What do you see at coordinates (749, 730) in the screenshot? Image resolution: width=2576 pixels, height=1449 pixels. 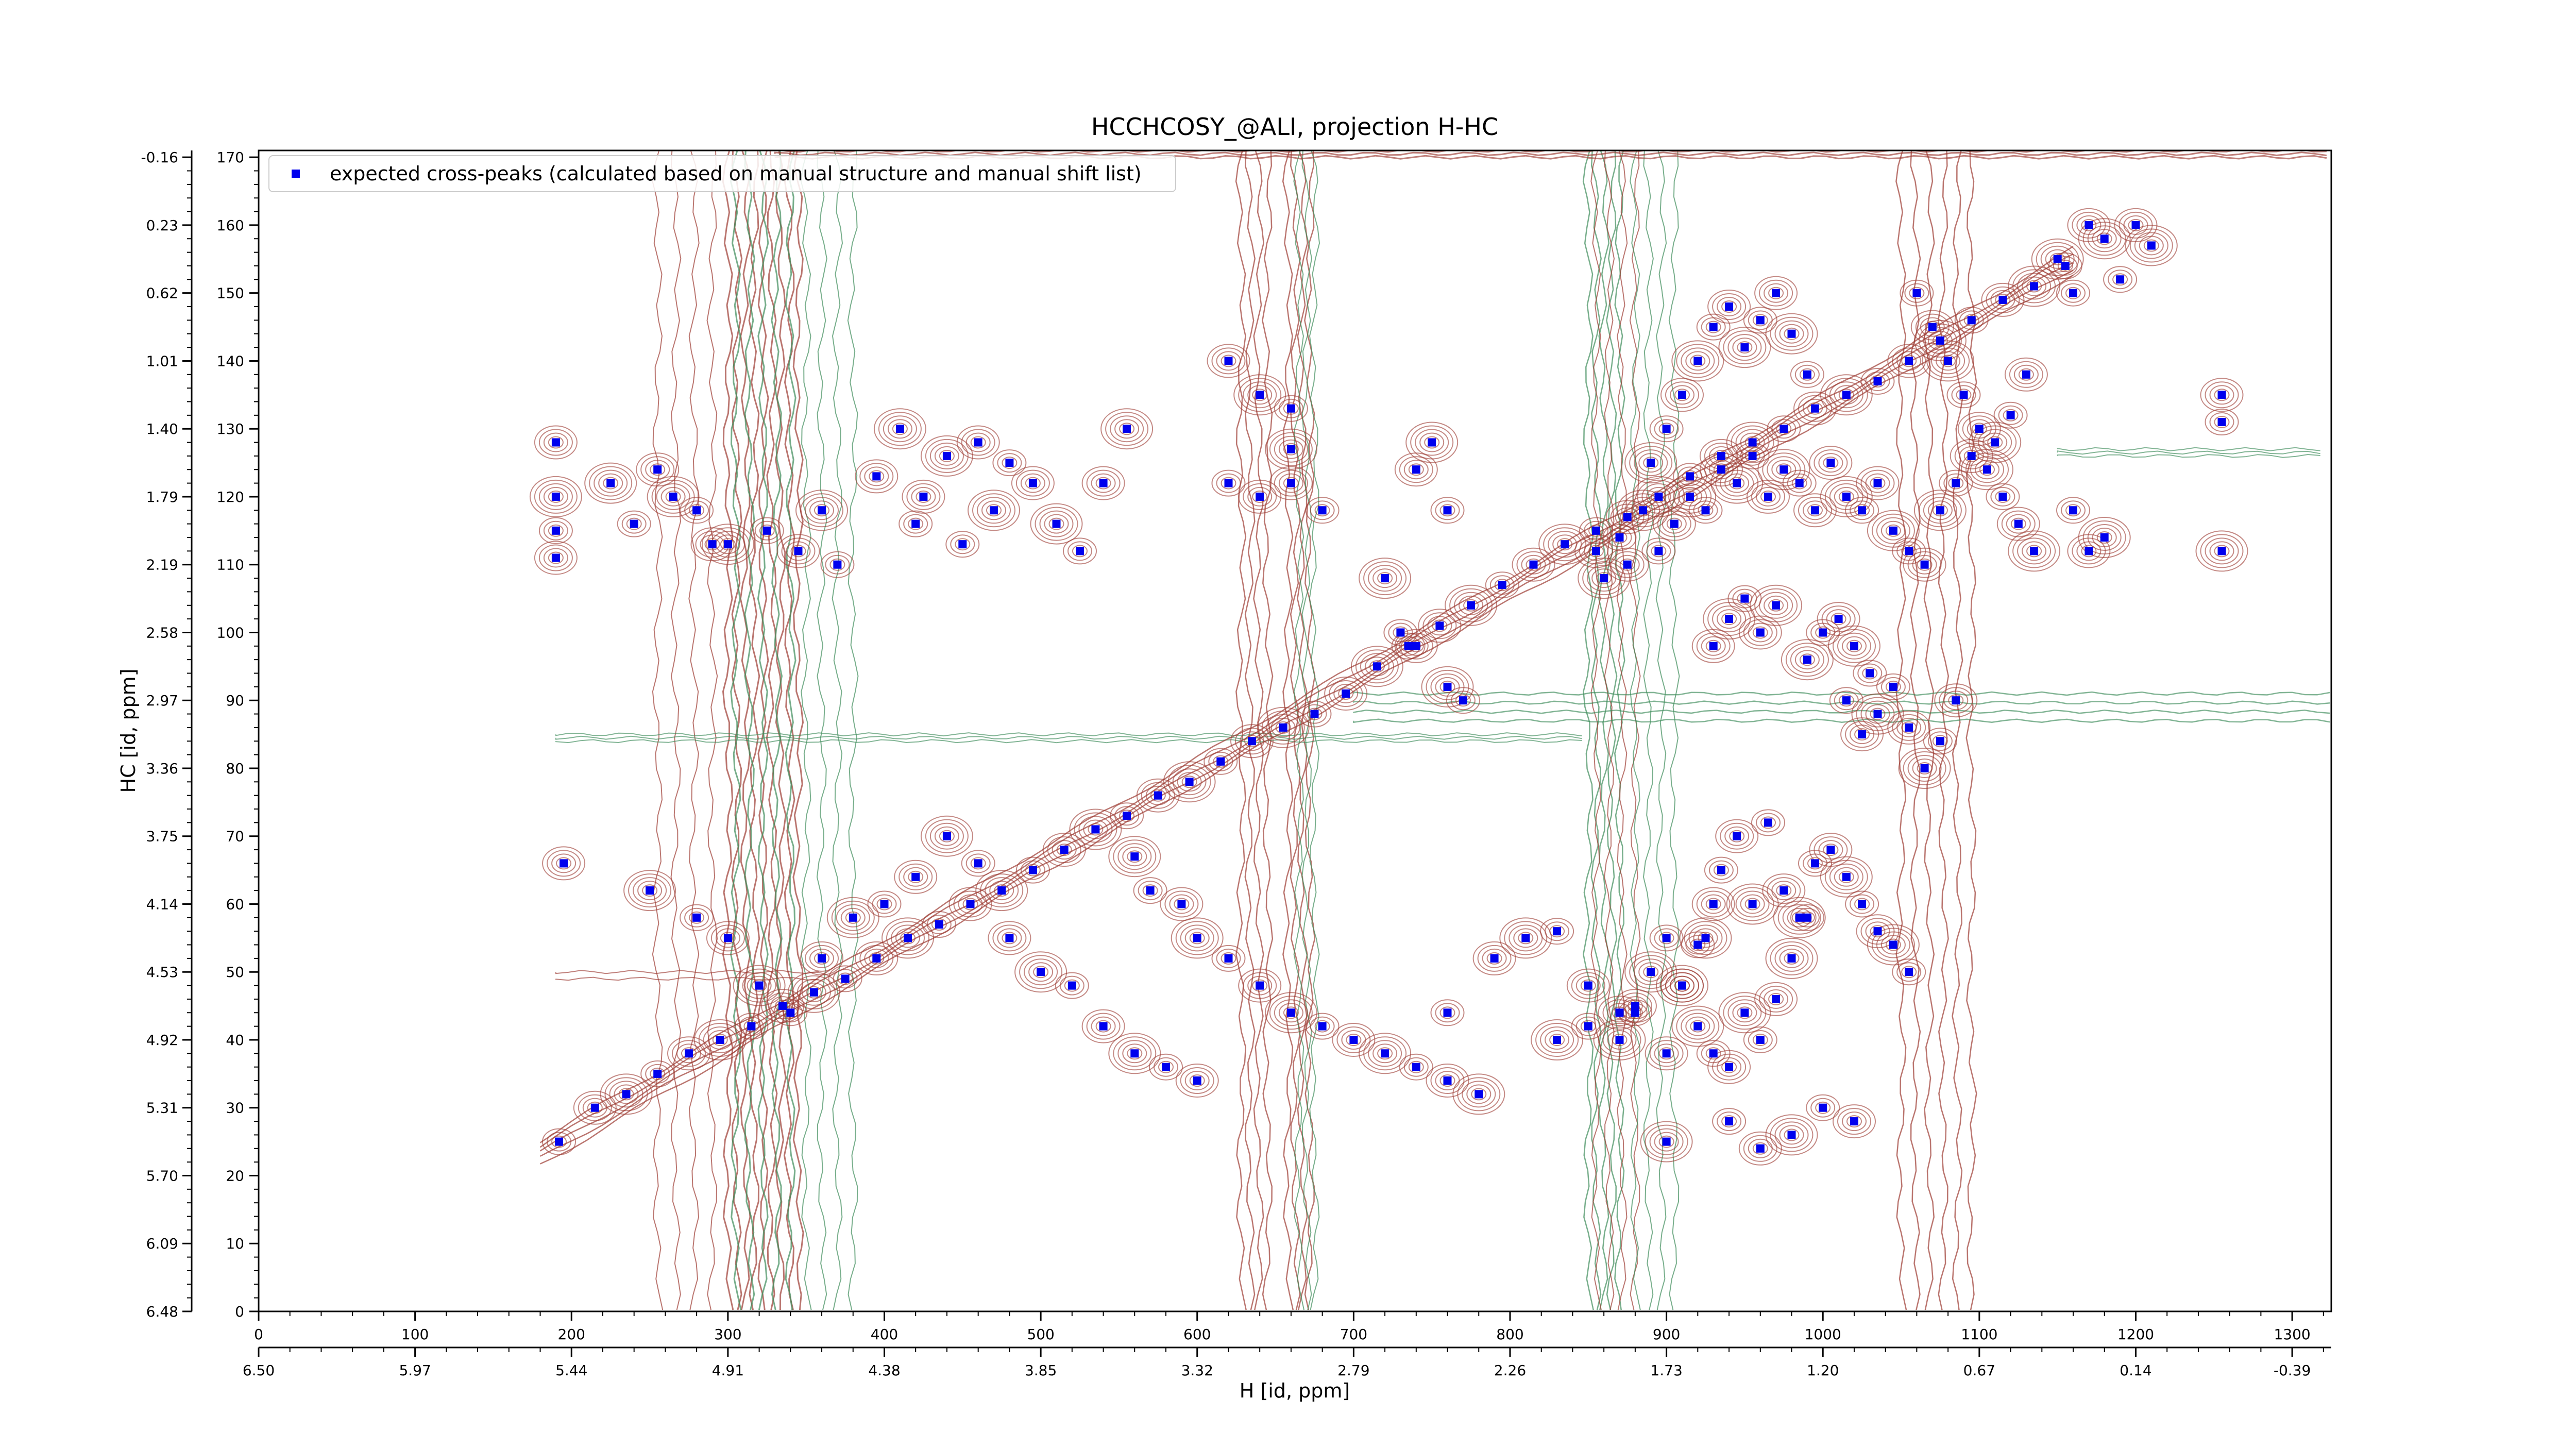 I see `contour-line` at bounding box center [749, 730].